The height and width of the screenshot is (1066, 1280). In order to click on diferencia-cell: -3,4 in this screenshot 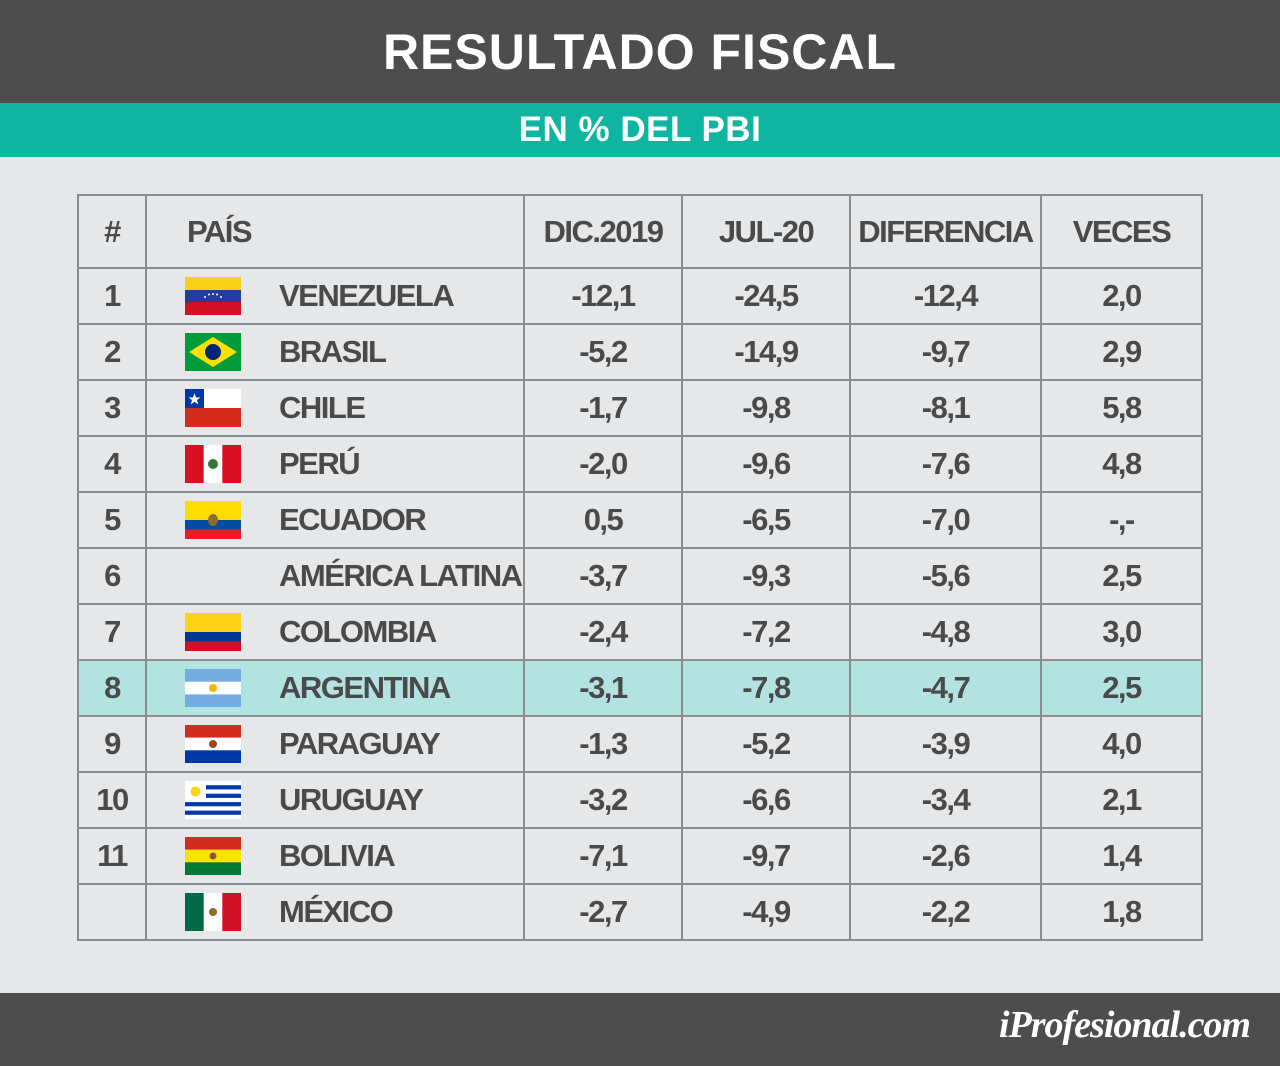, I will do `click(945, 800)`.